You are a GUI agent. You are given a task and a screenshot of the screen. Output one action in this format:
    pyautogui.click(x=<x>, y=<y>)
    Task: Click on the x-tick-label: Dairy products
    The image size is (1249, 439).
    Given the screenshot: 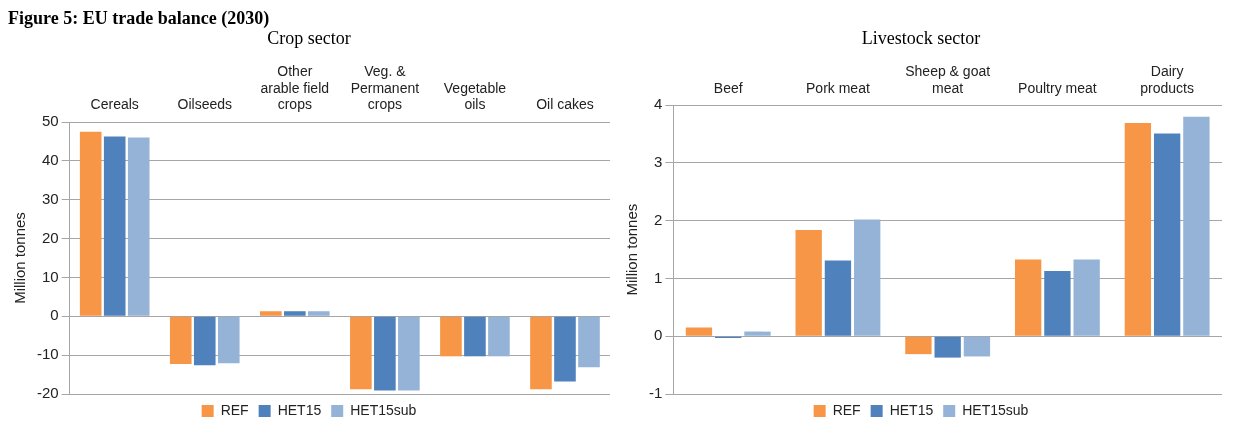 What is the action you would take?
    pyautogui.click(x=1167, y=79)
    